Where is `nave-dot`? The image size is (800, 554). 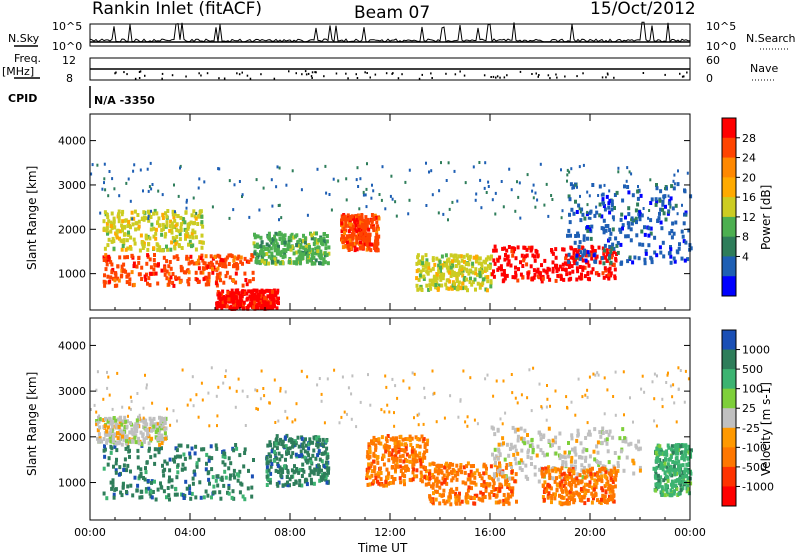
nave-dot is located at coordinates (446, 73).